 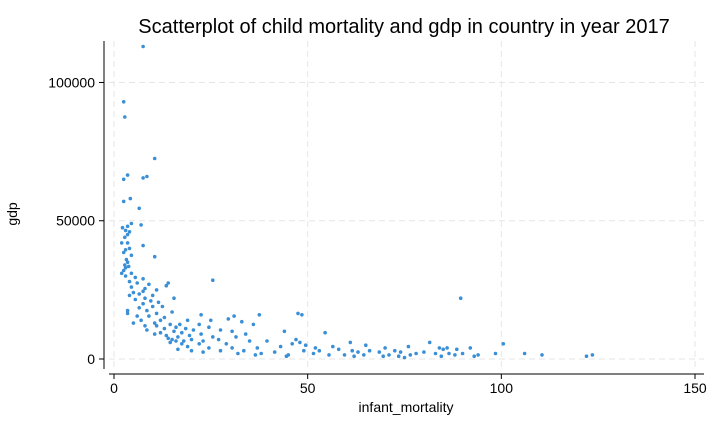 What do you see at coordinates (12, 214) in the screenshot?
I see `y-axis-label: gdp` at bounding box center [12, 214].